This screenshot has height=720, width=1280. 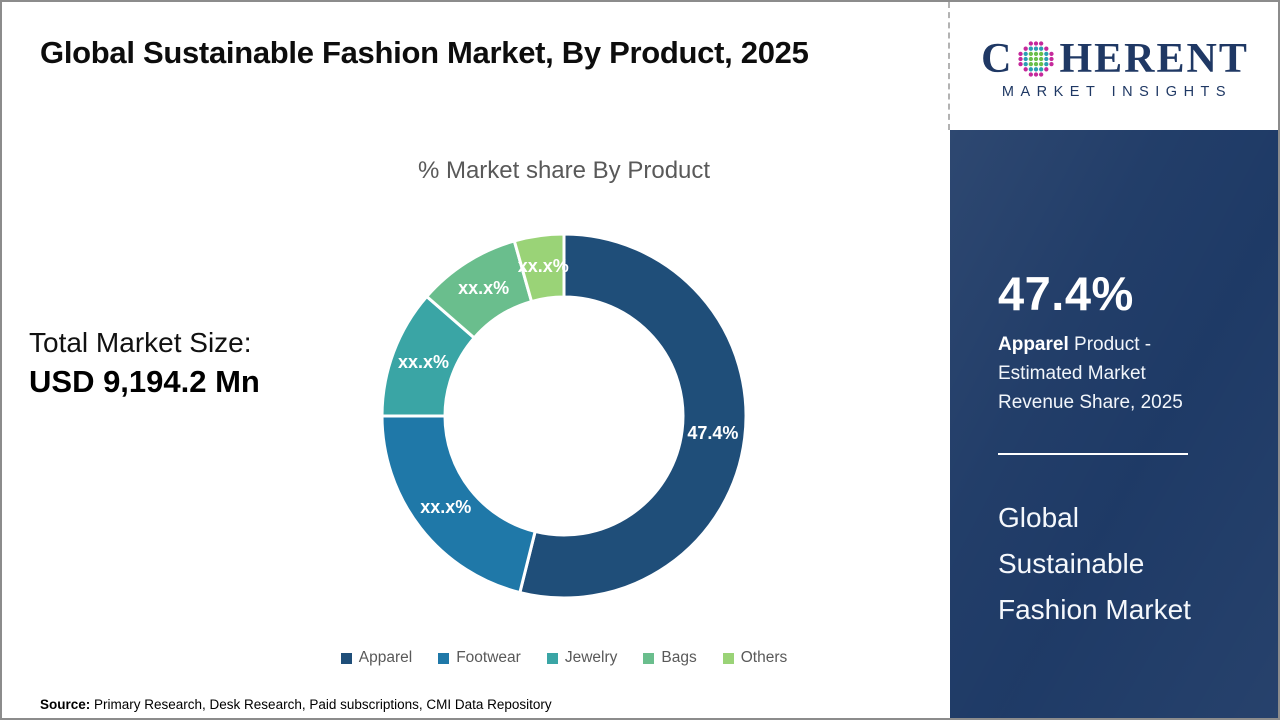 I want to click on sidebar-divider-line, so click(x=1093, y=454).